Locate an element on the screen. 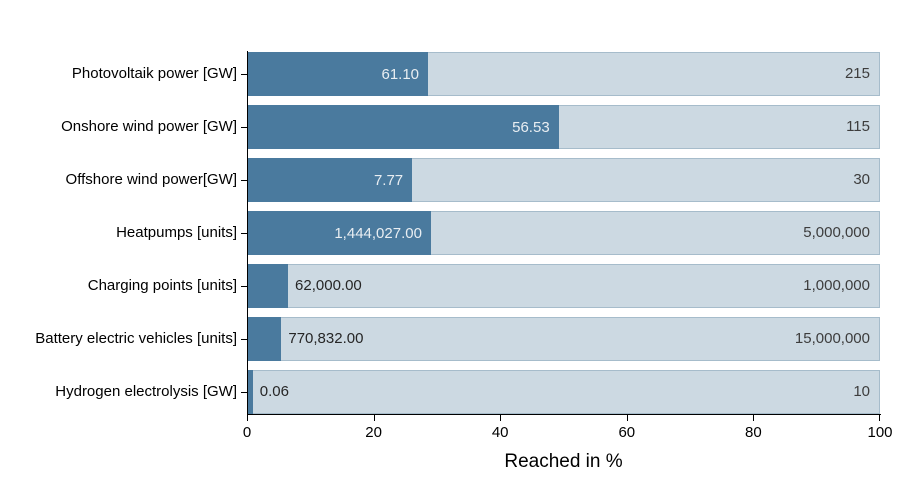 The image size is (909, 491). x-tick-label: 0 is located at coordinates (247, 432).